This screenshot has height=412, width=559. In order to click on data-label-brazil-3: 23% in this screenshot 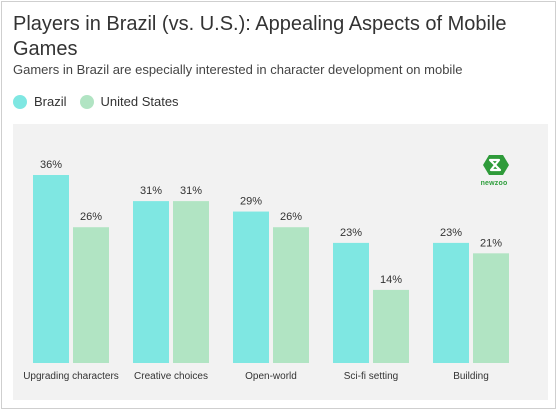, I will do `click(351, 233)`.